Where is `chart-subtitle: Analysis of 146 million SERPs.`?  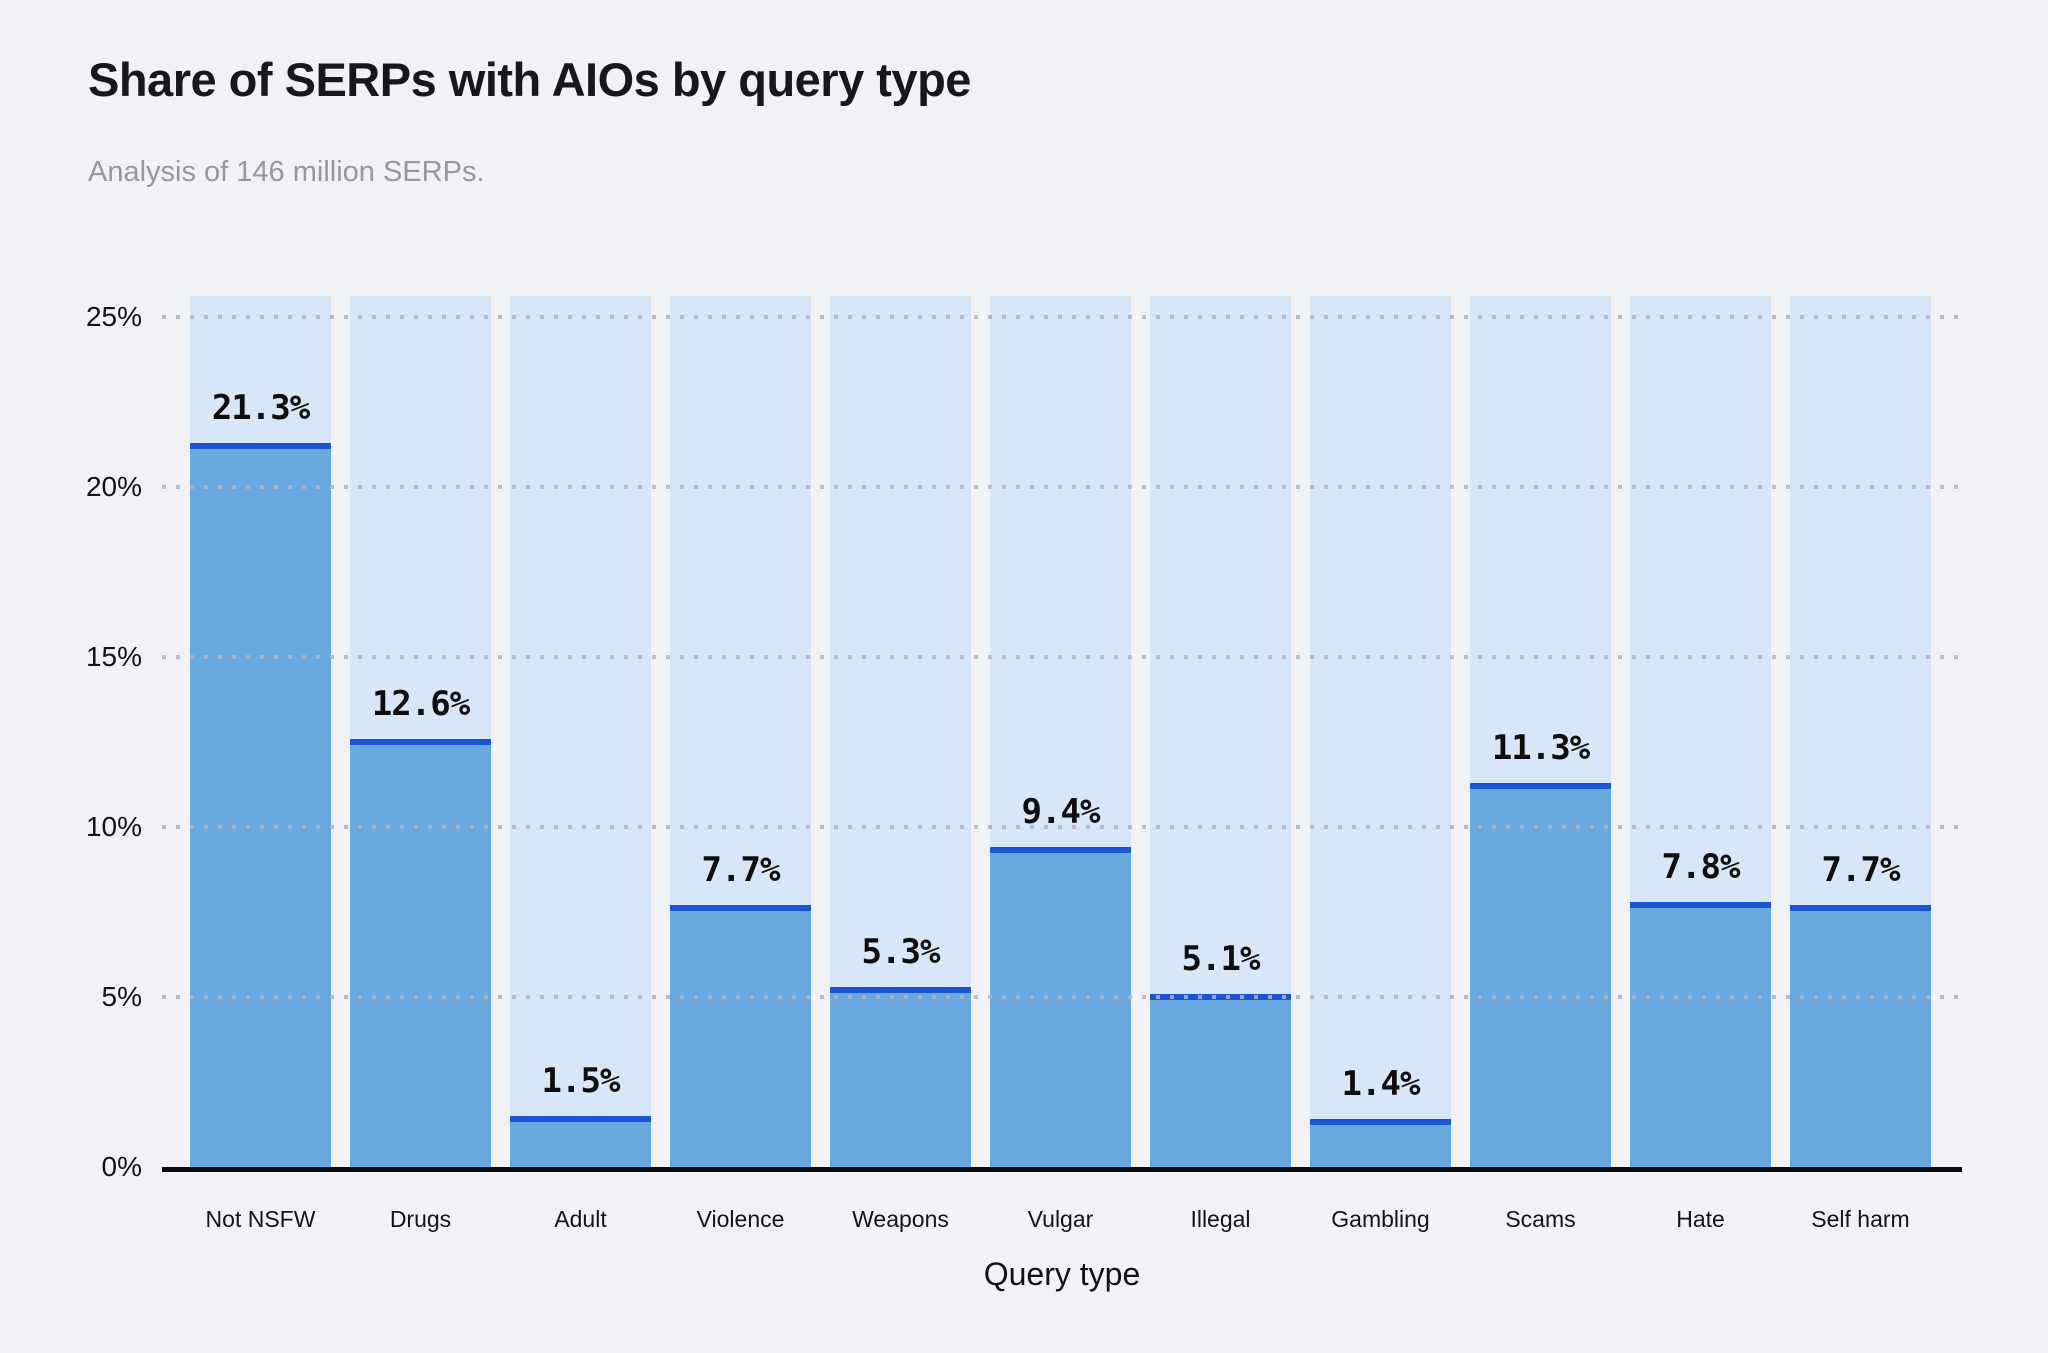 chart-subtitle: Analysis of 146 million SERPs. is located at coordinates (286, 172).